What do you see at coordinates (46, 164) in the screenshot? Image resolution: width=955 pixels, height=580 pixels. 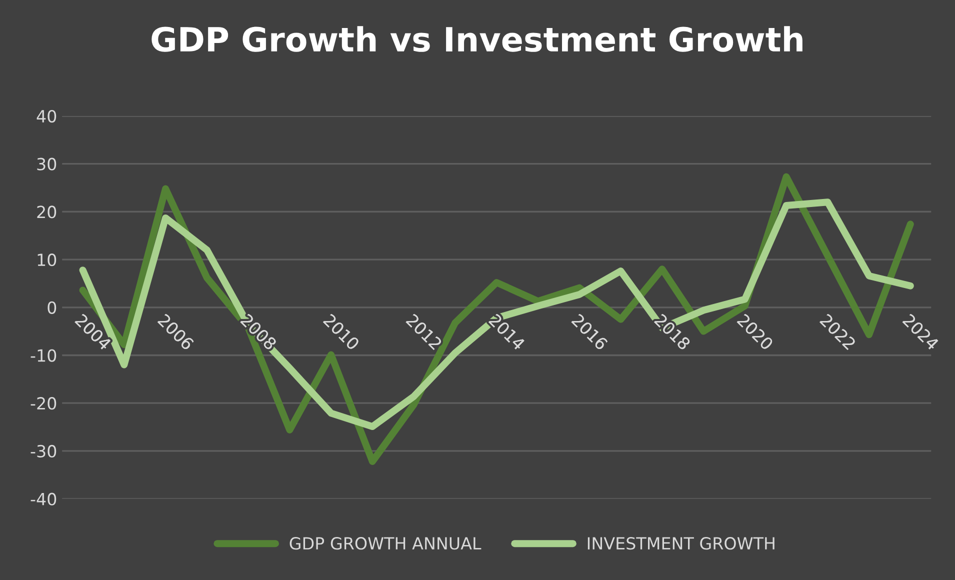 I see `y-tick-label: 30` at bounding box center [46, 164].